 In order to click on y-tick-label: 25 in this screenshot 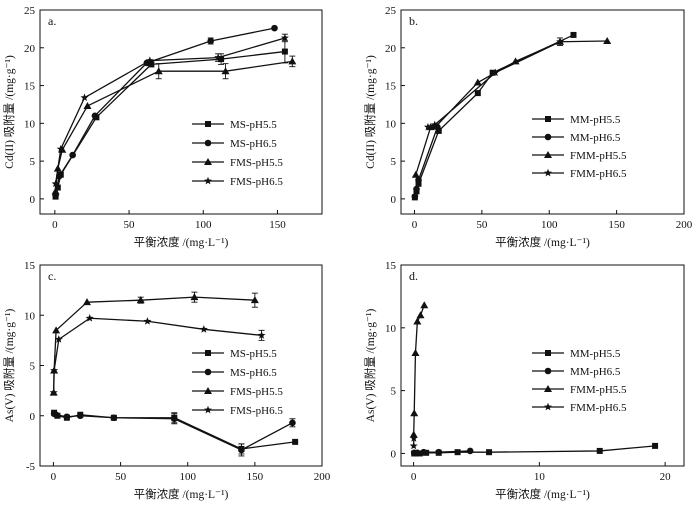, I will do `click(30, 11)`.